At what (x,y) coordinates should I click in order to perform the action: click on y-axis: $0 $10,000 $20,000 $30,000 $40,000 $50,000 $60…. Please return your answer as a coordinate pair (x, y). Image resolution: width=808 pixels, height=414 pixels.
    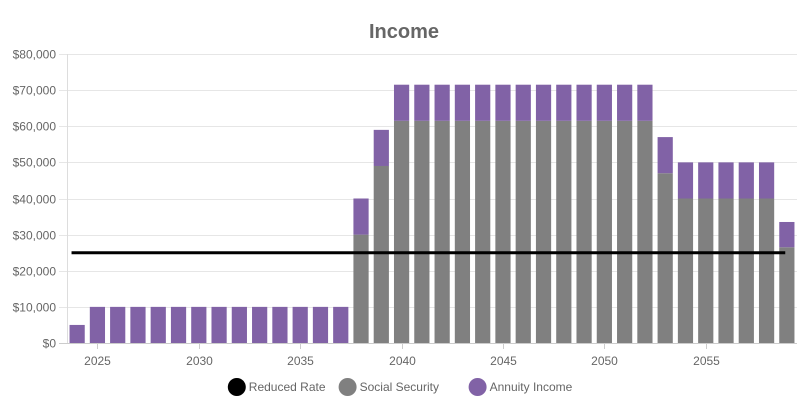
    Looking at the image, I should click on (40, 199).